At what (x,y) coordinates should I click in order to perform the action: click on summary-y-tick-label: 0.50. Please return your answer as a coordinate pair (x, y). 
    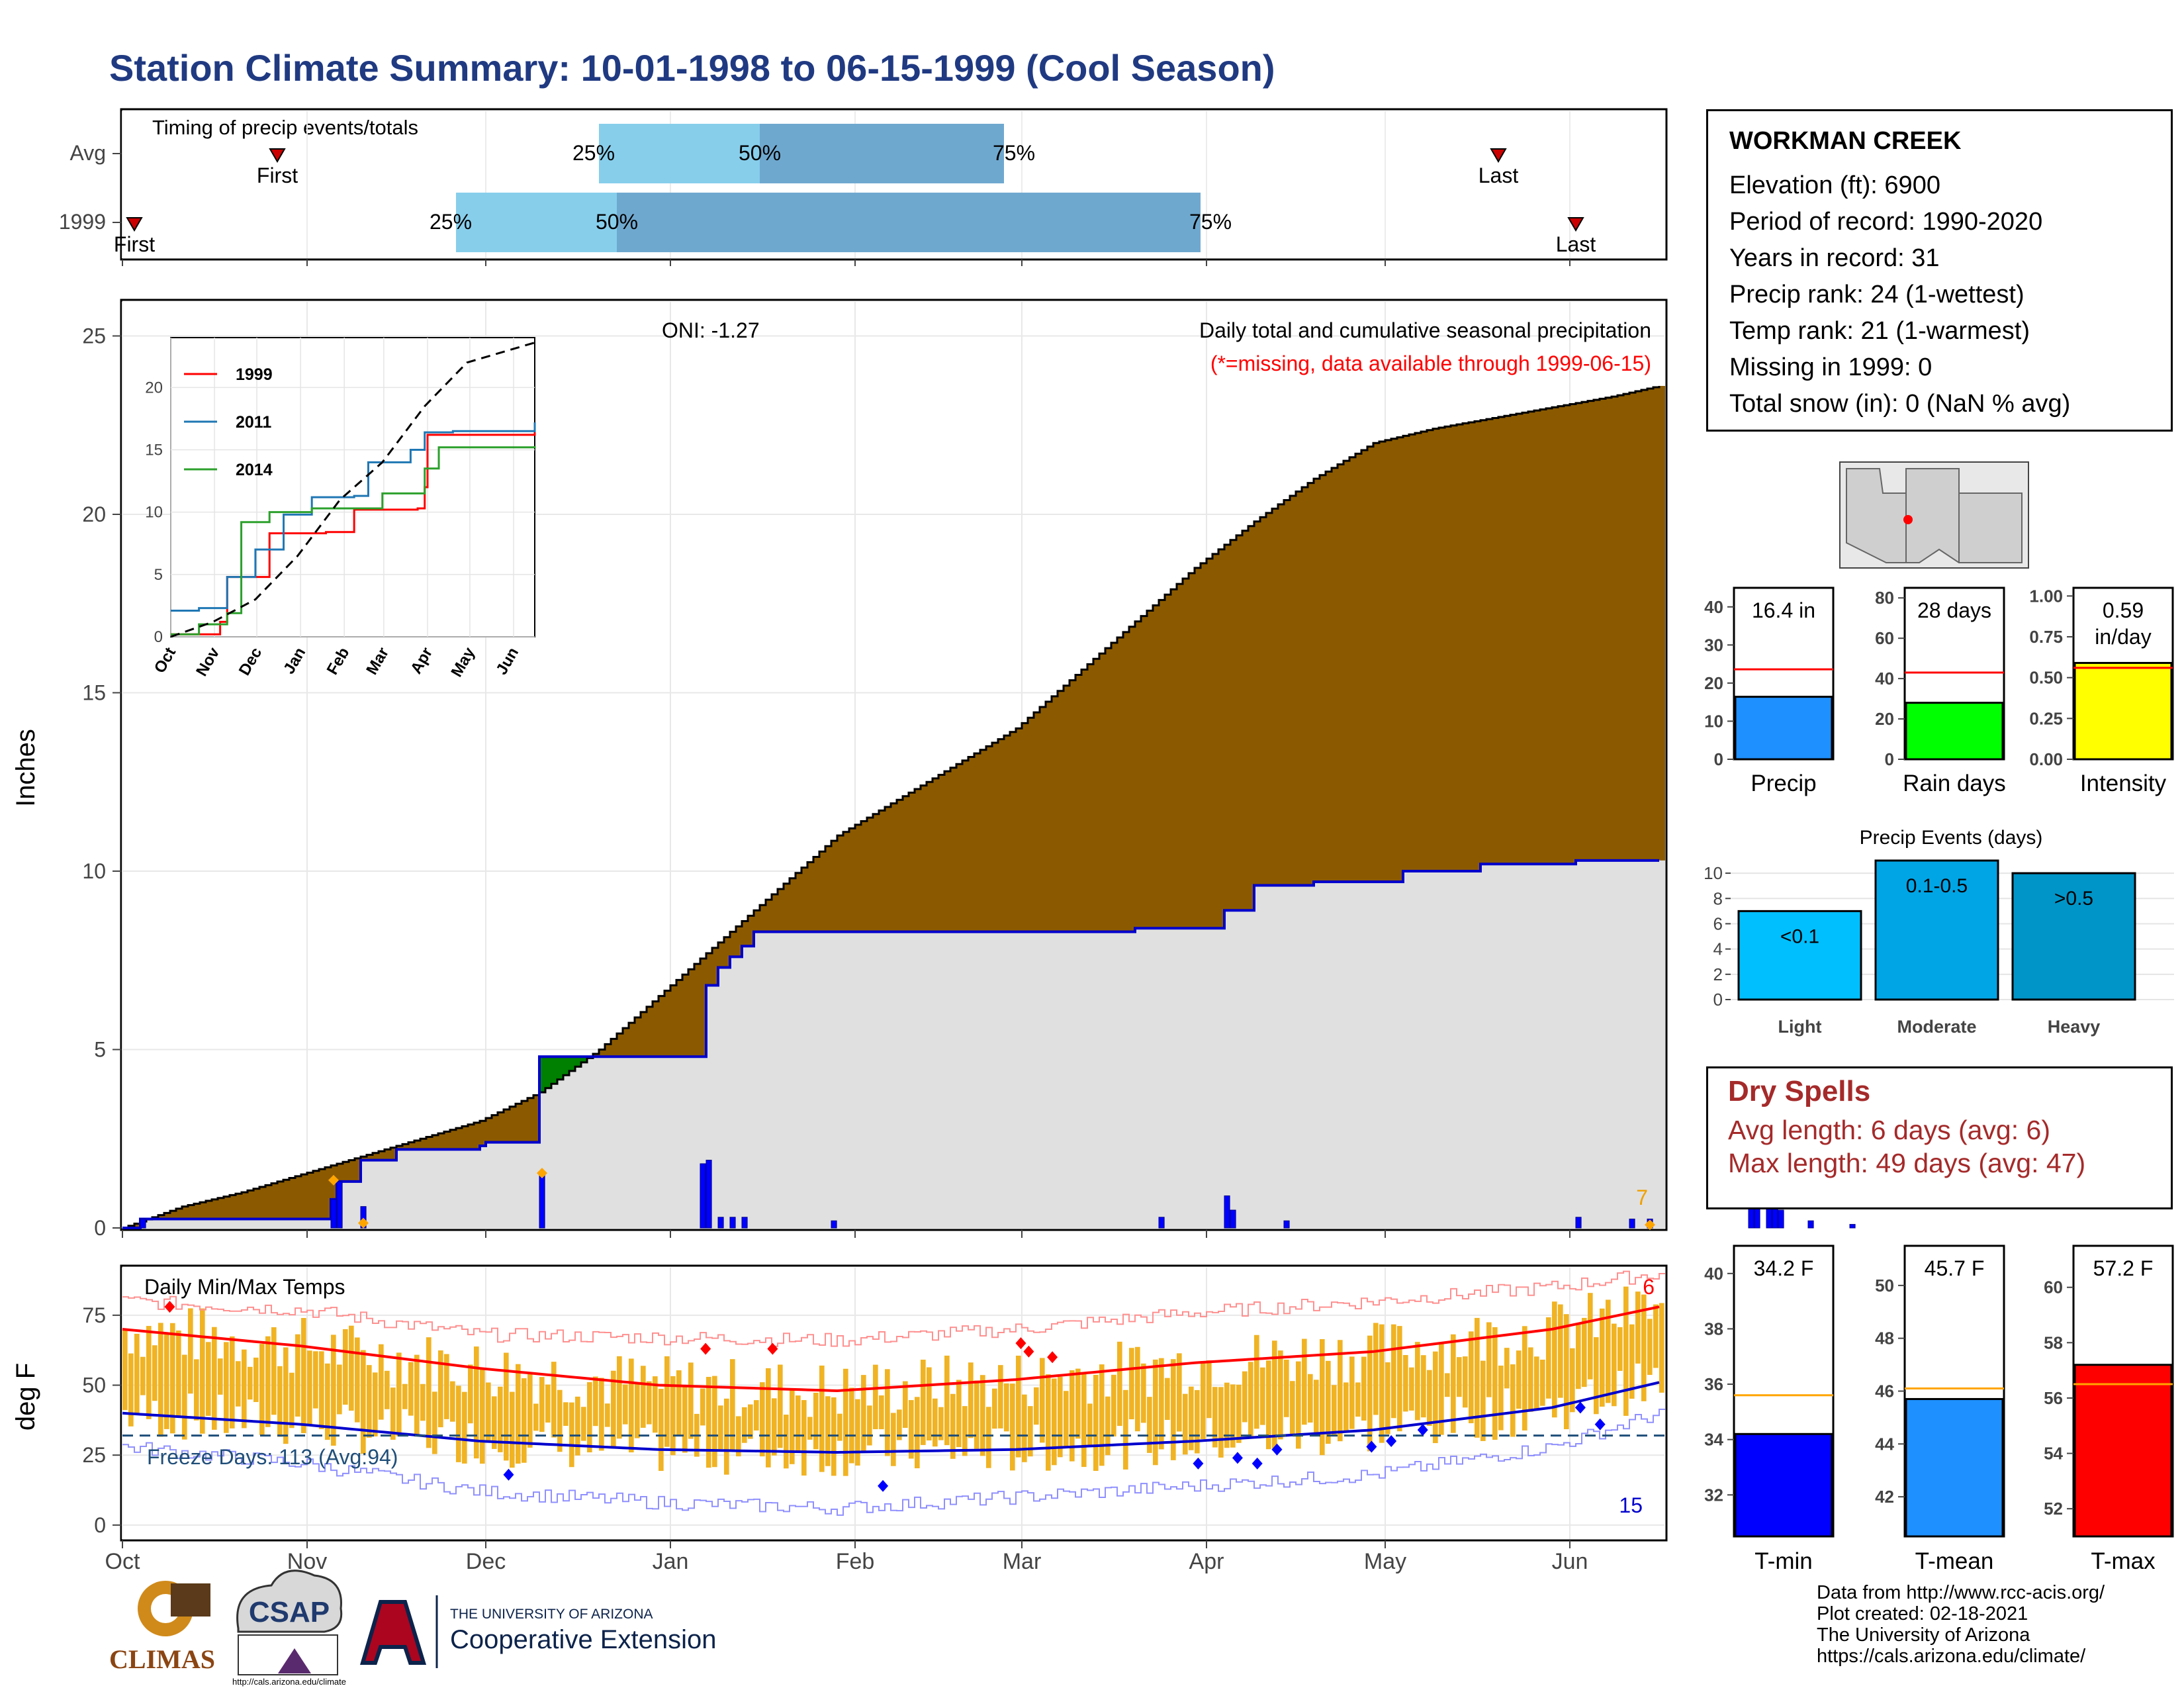
    Looking at the image, I should click on (2046, 678).